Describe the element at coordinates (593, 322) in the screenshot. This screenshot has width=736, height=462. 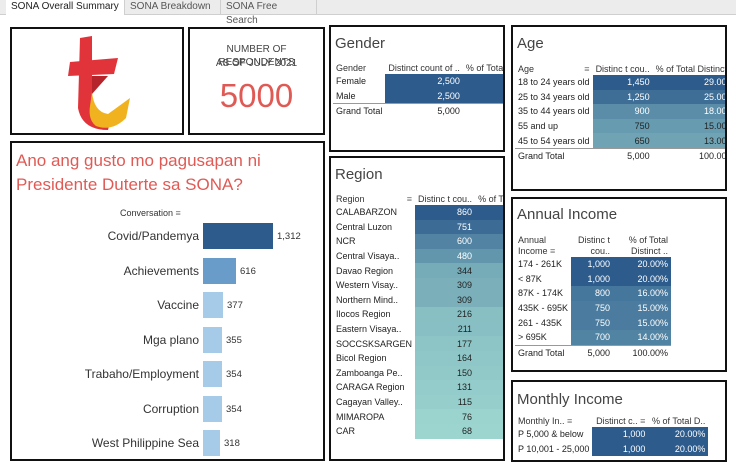
I see `annual-income-row: 261 - 435K 750 15.00%` at that location.